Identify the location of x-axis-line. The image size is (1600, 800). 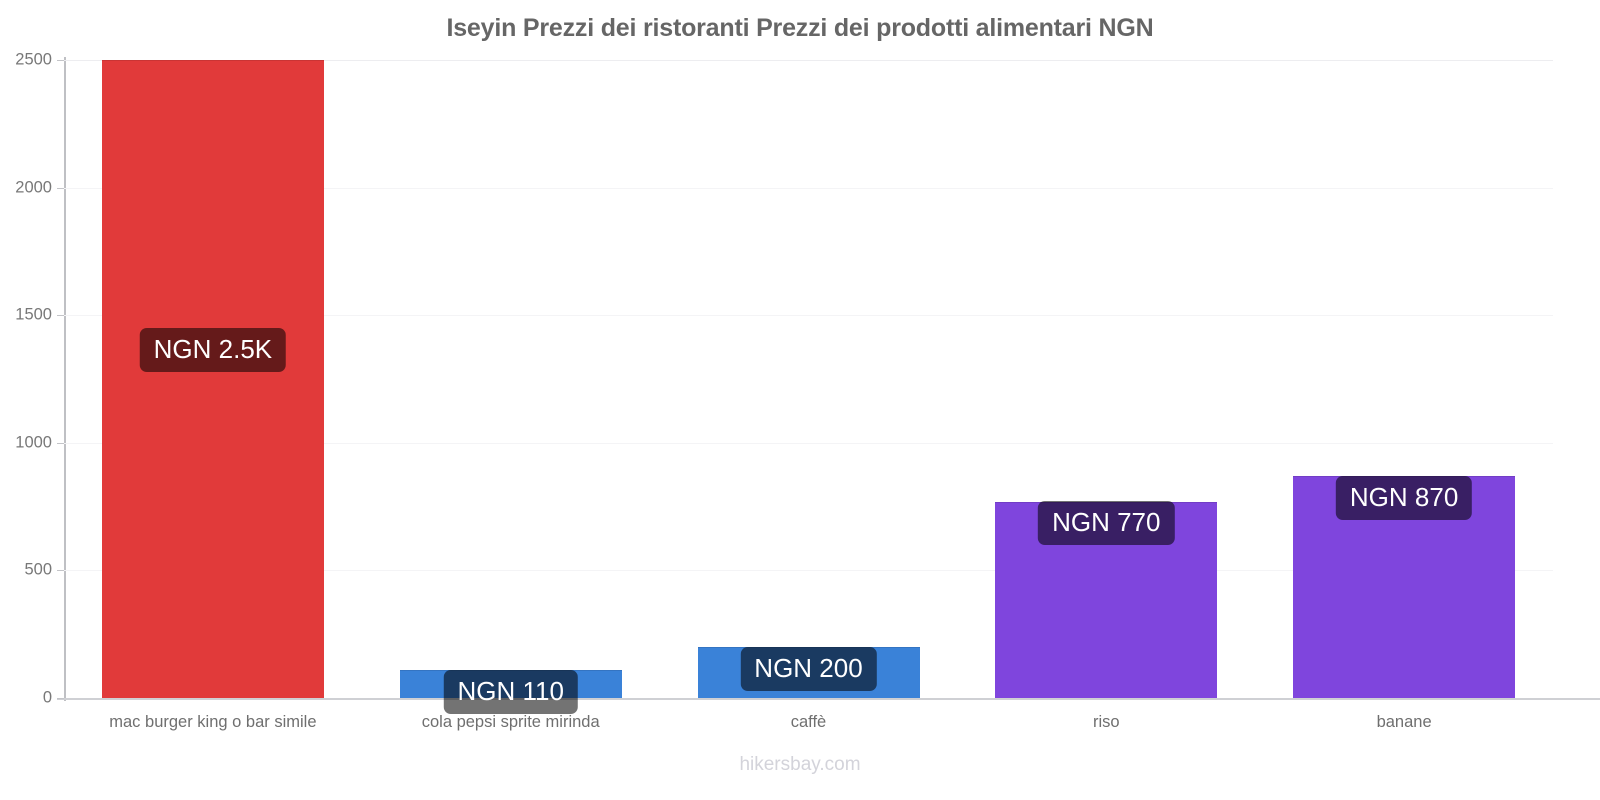
(828, 699).